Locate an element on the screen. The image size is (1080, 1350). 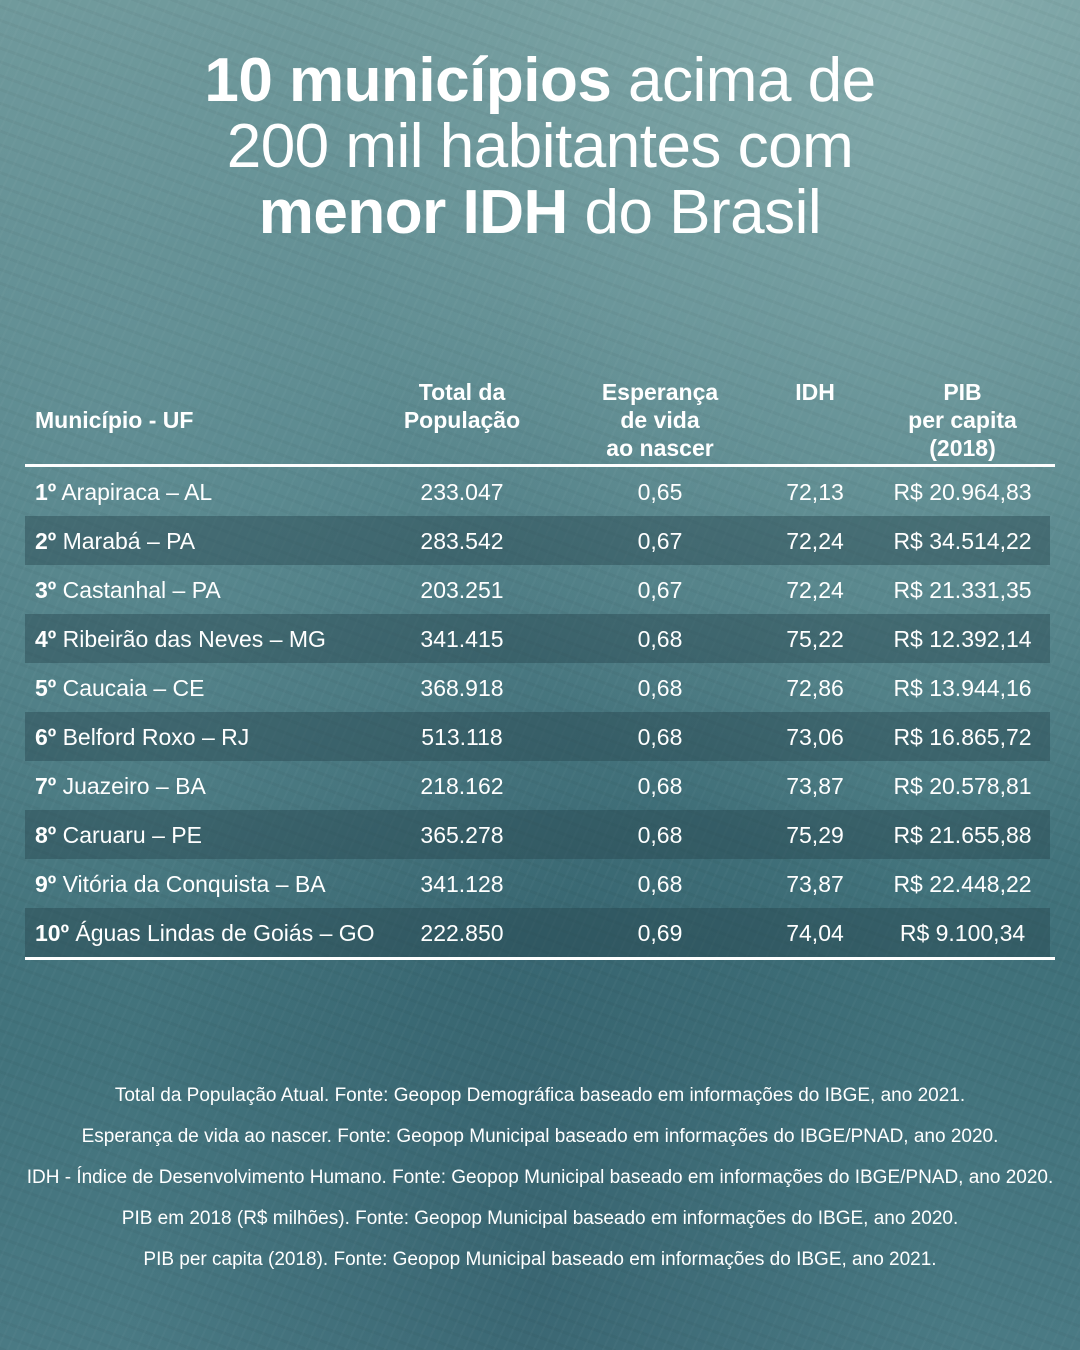
rank-label: 3º is located at coordinates (46, 590).